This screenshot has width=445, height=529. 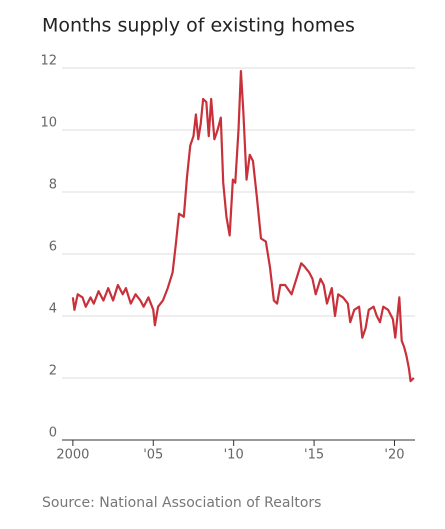 What do you see at coordinates (48, 123) in the screenshot?
I see `y-tick-label: 10` at bounding box center [48, 123].